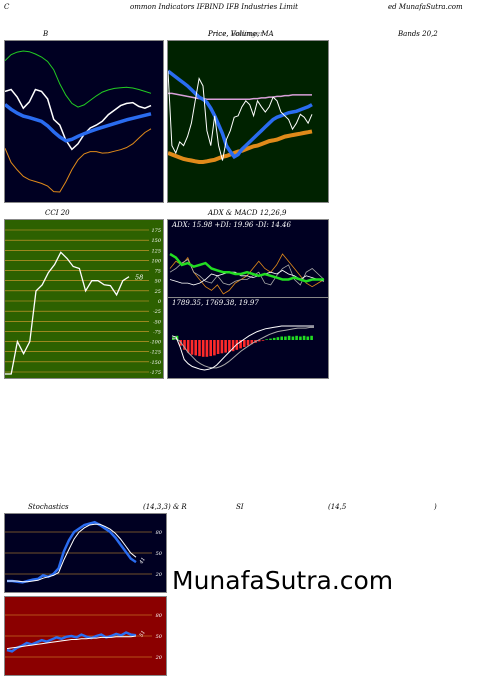  What do you see at coordinates (156, 343) in the screenshot?
I see `cci-tick-label: -100` at bounding box center [156, 343].